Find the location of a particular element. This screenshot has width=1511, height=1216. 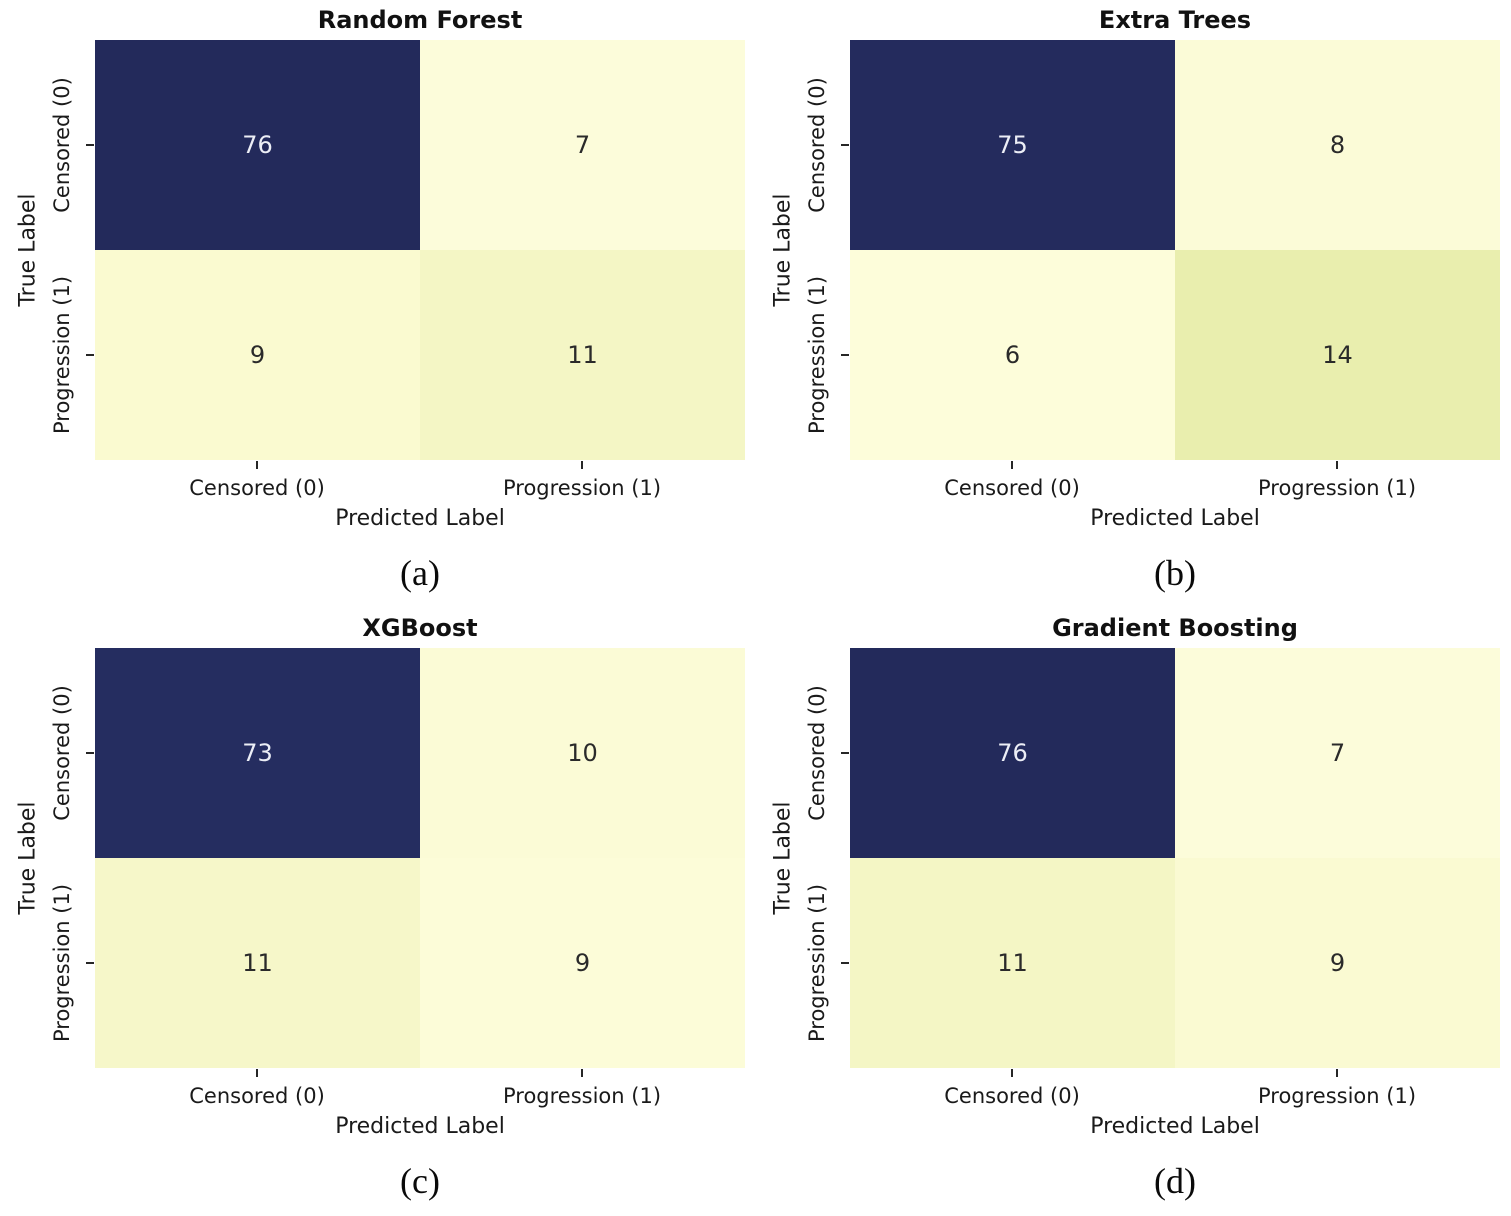

cell-false-positive: 10 is located at coordinates (582, 753).